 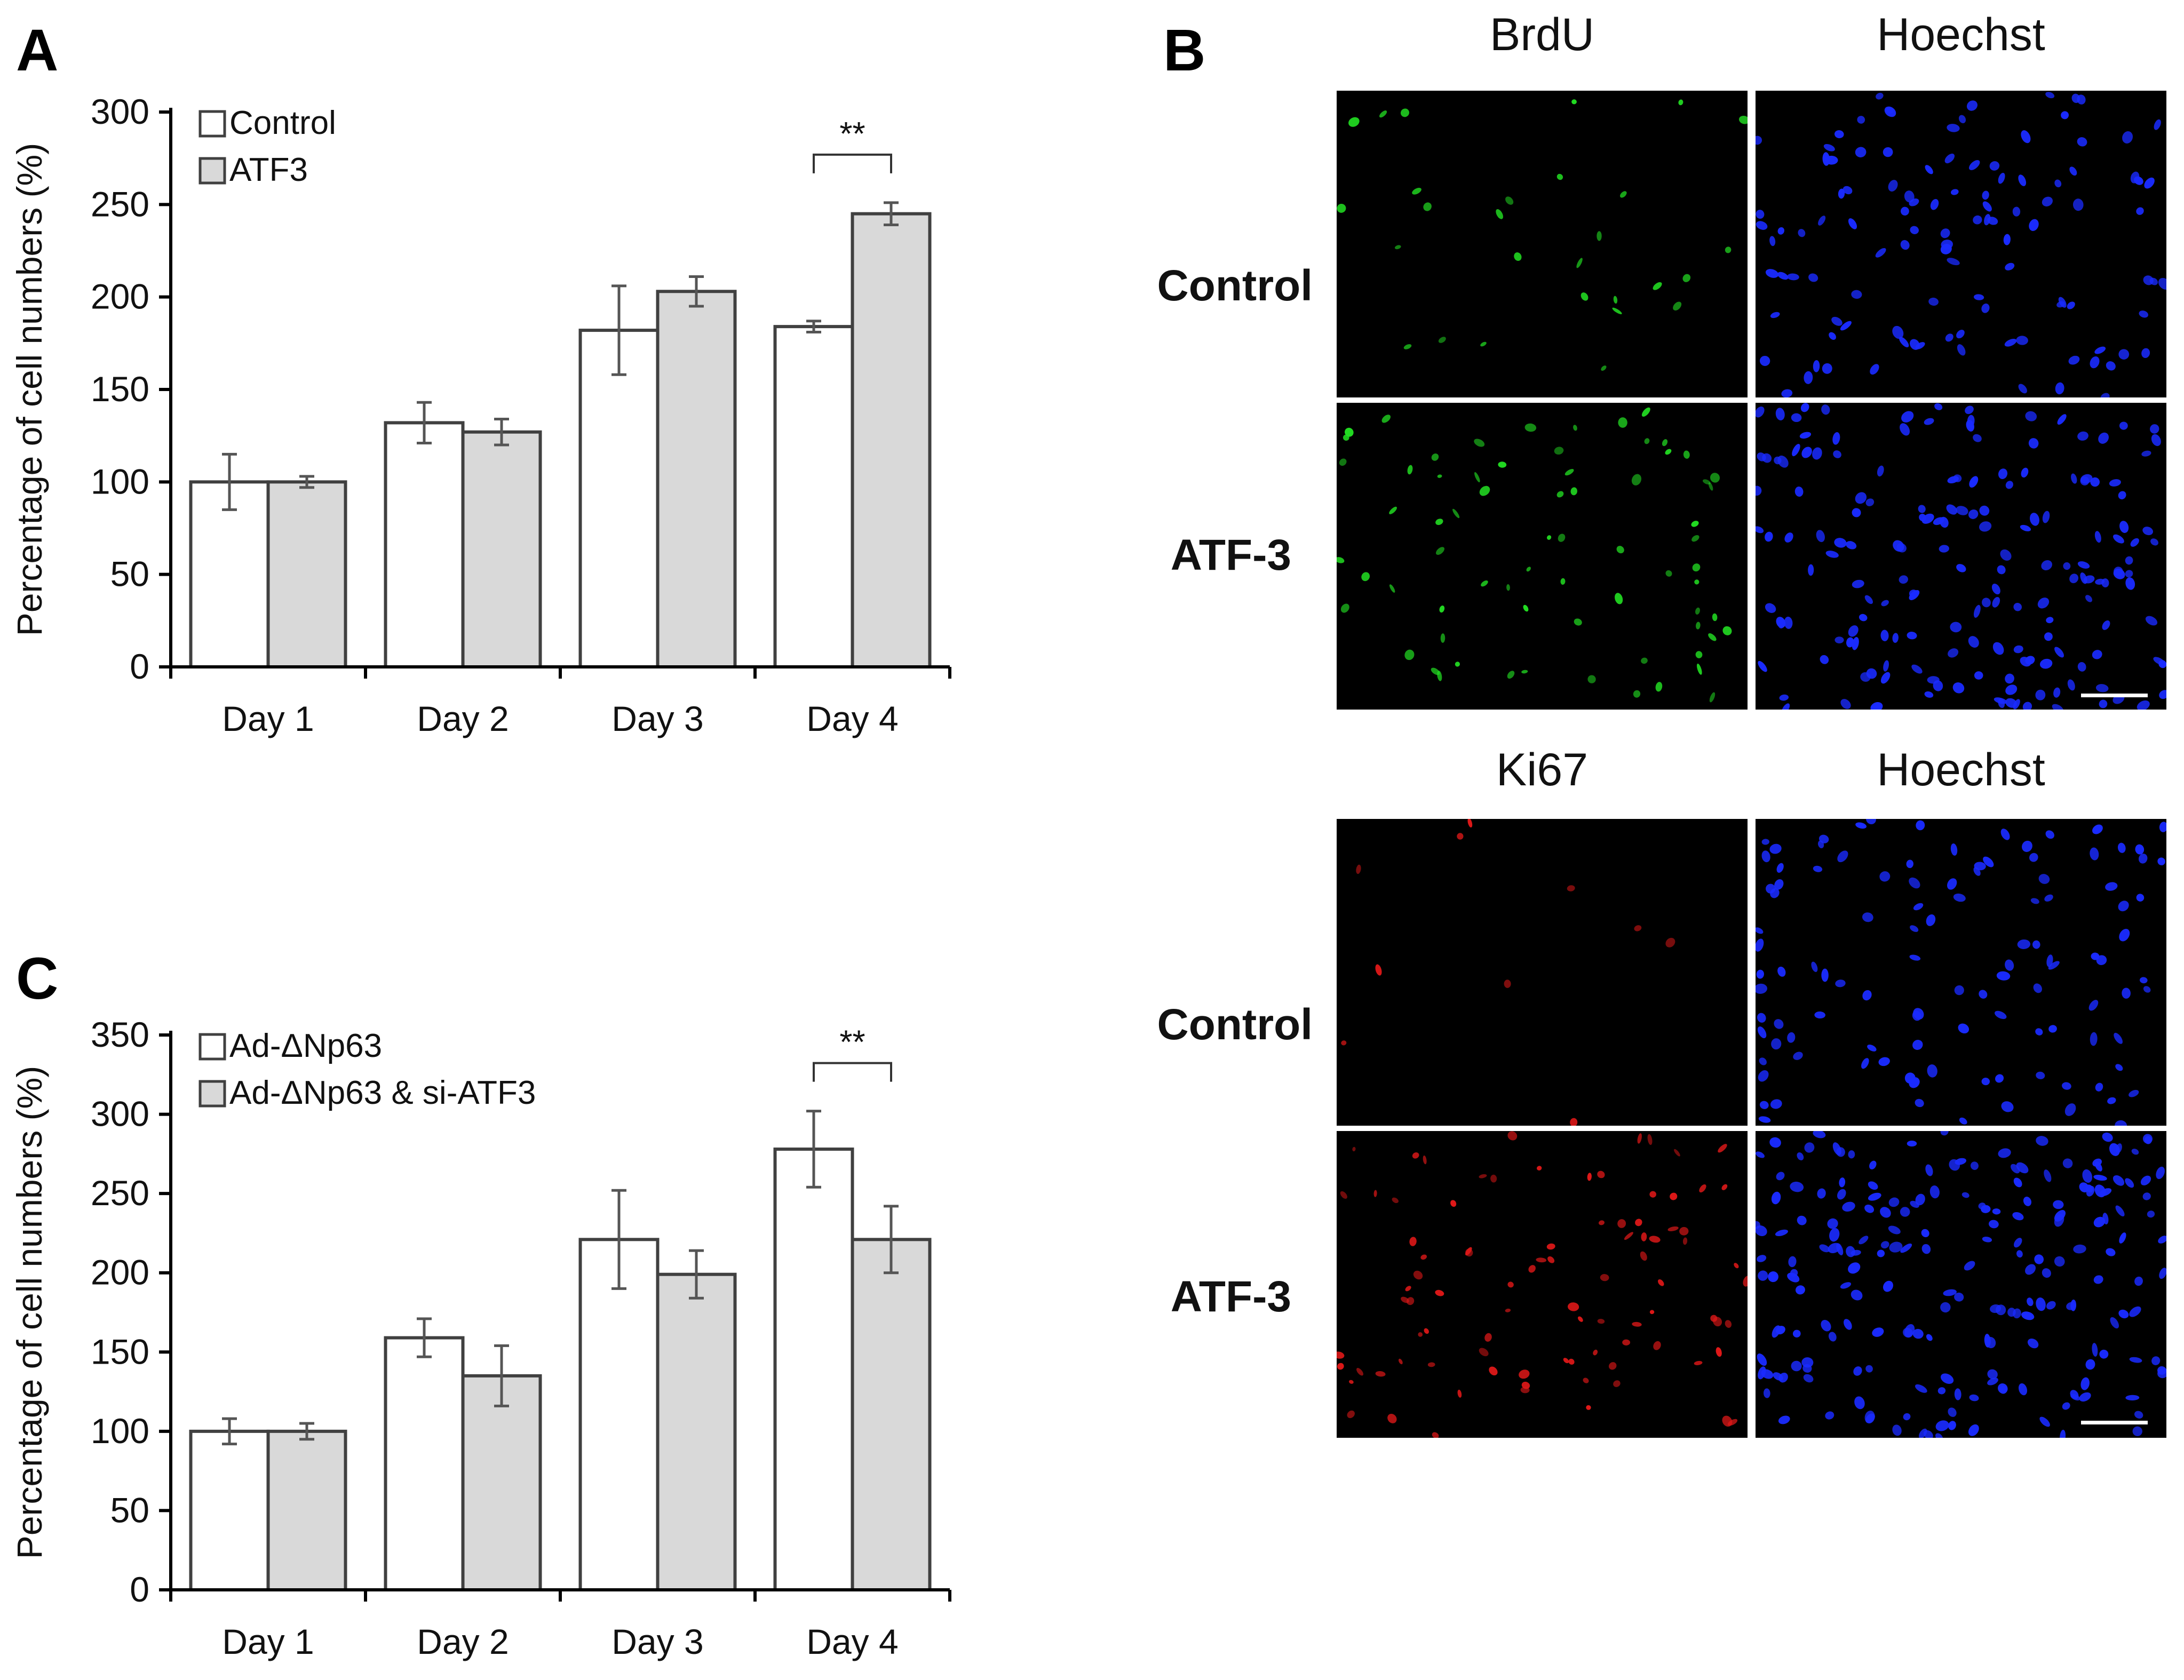 I want to click on legend-swatch, so click(x=212, y=124).